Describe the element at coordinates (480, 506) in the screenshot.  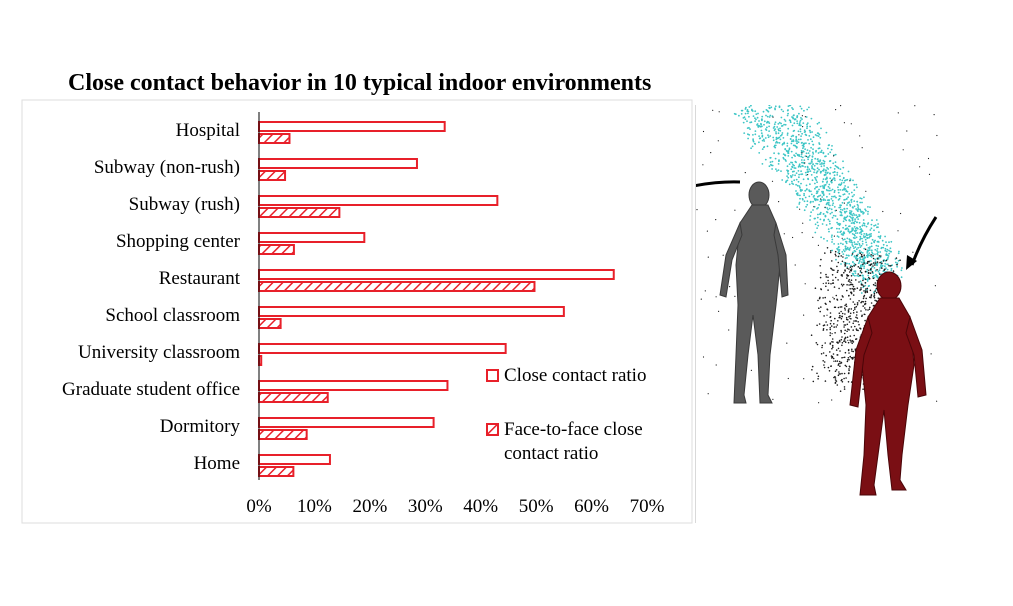
I see `x-tick-label: 40%` at that location.